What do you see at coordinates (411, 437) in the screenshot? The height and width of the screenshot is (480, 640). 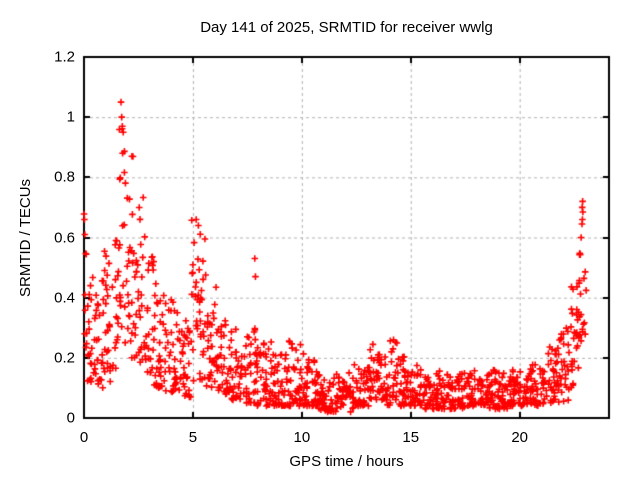 I see `x-tick-label: 15` at bounding box center [411, 437].